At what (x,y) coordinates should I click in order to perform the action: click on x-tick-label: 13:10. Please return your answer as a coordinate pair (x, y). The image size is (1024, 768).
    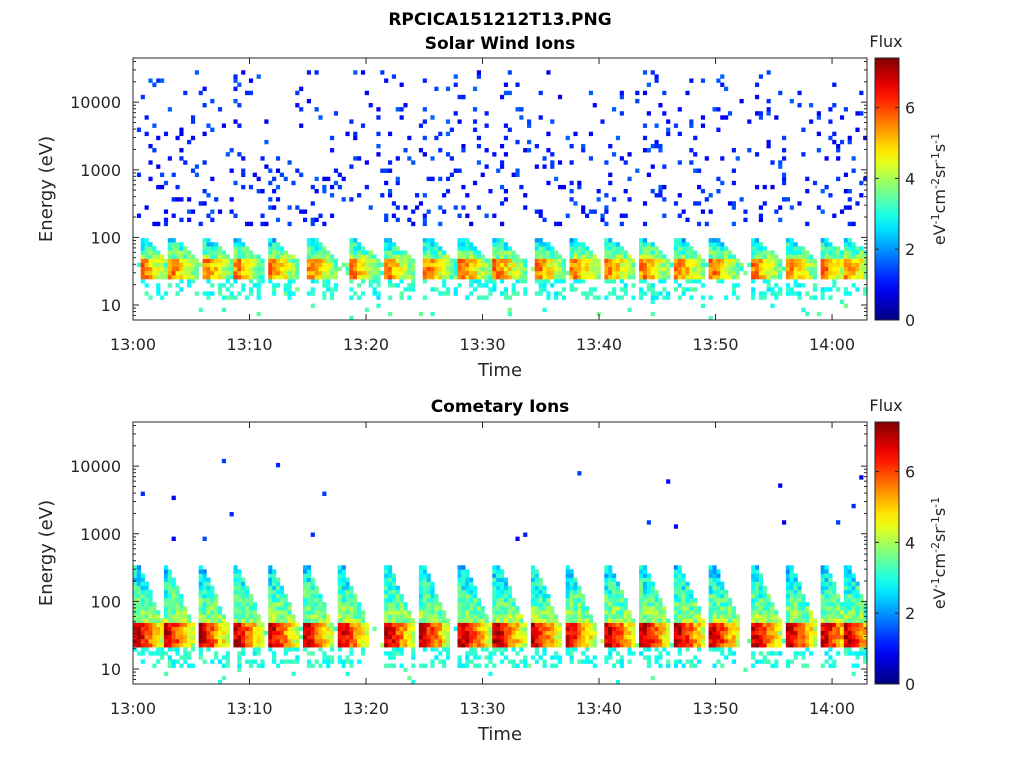
    Looking at the image, I should click on (249, 344).